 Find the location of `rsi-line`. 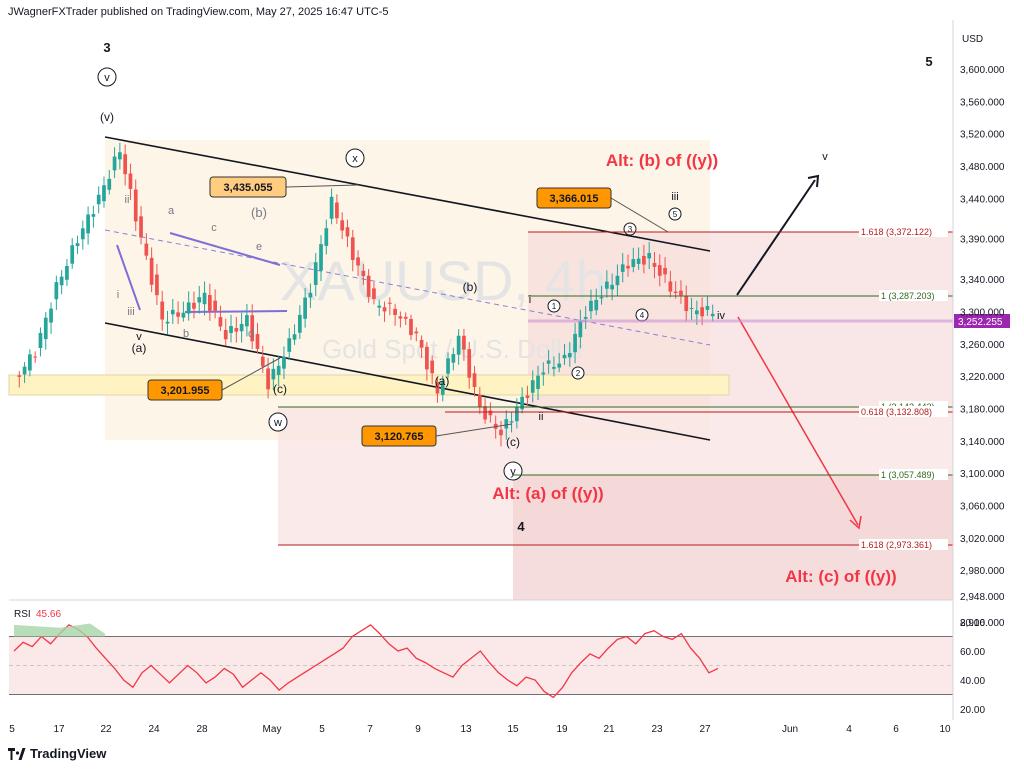

rsi-line is located at coordinates (366, 661).